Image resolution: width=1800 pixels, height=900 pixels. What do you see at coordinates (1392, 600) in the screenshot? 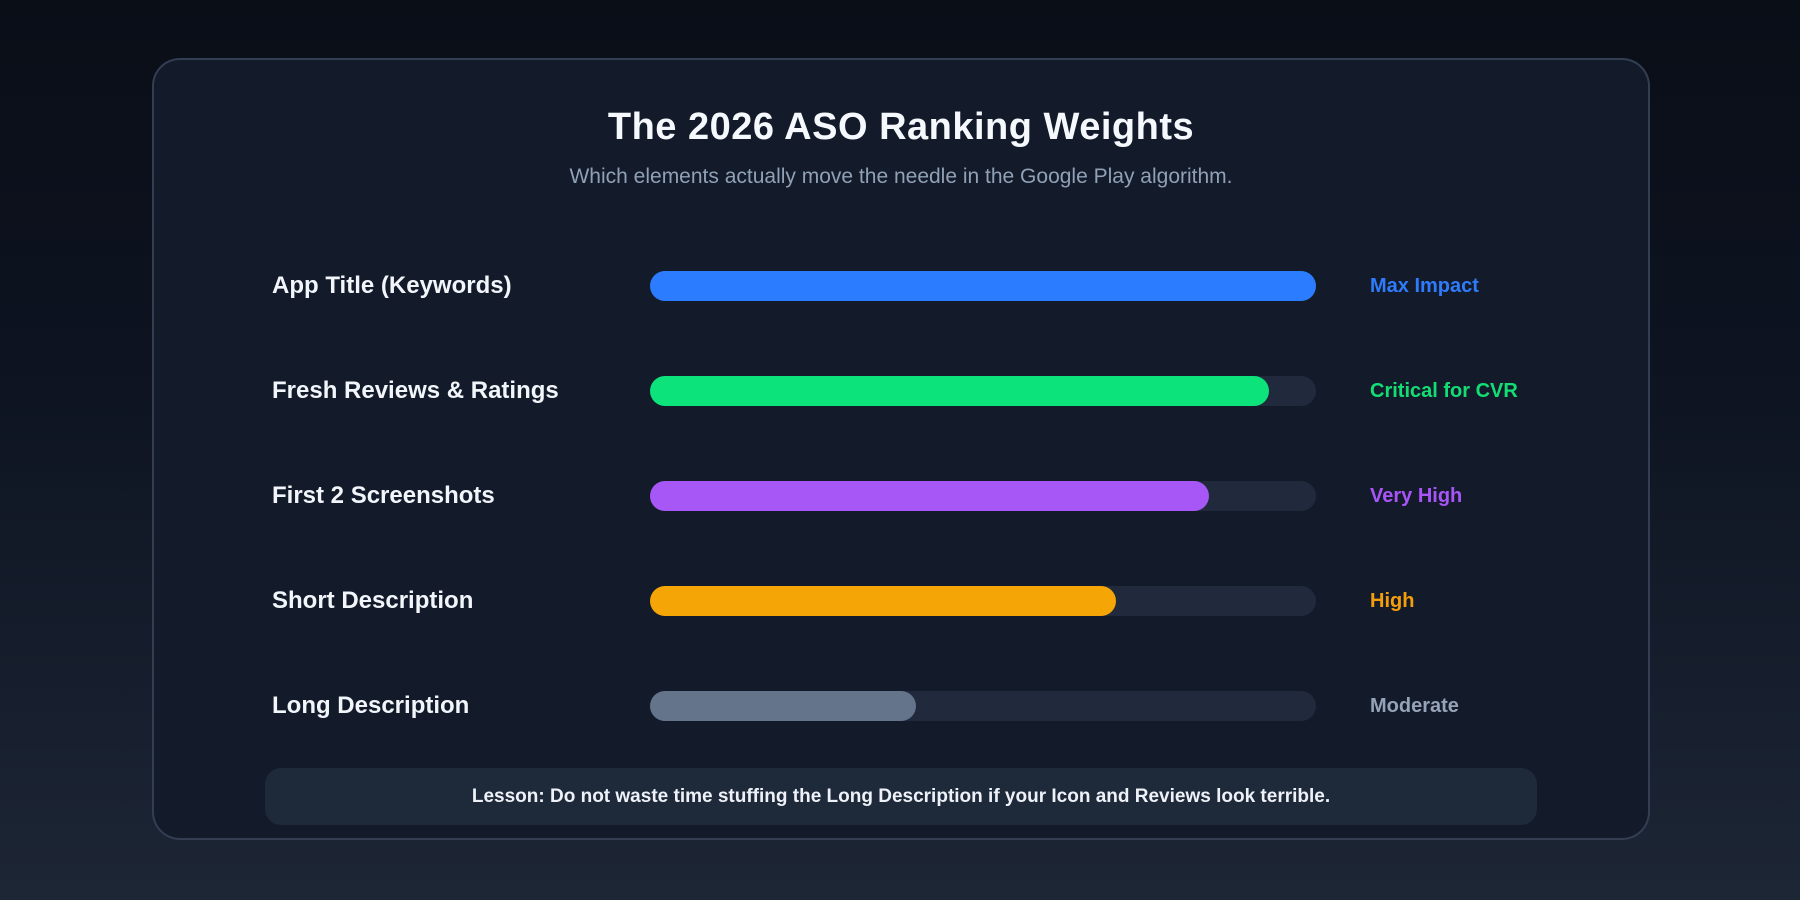
I see `impact-label: High` at bounding box center [1392, 600].